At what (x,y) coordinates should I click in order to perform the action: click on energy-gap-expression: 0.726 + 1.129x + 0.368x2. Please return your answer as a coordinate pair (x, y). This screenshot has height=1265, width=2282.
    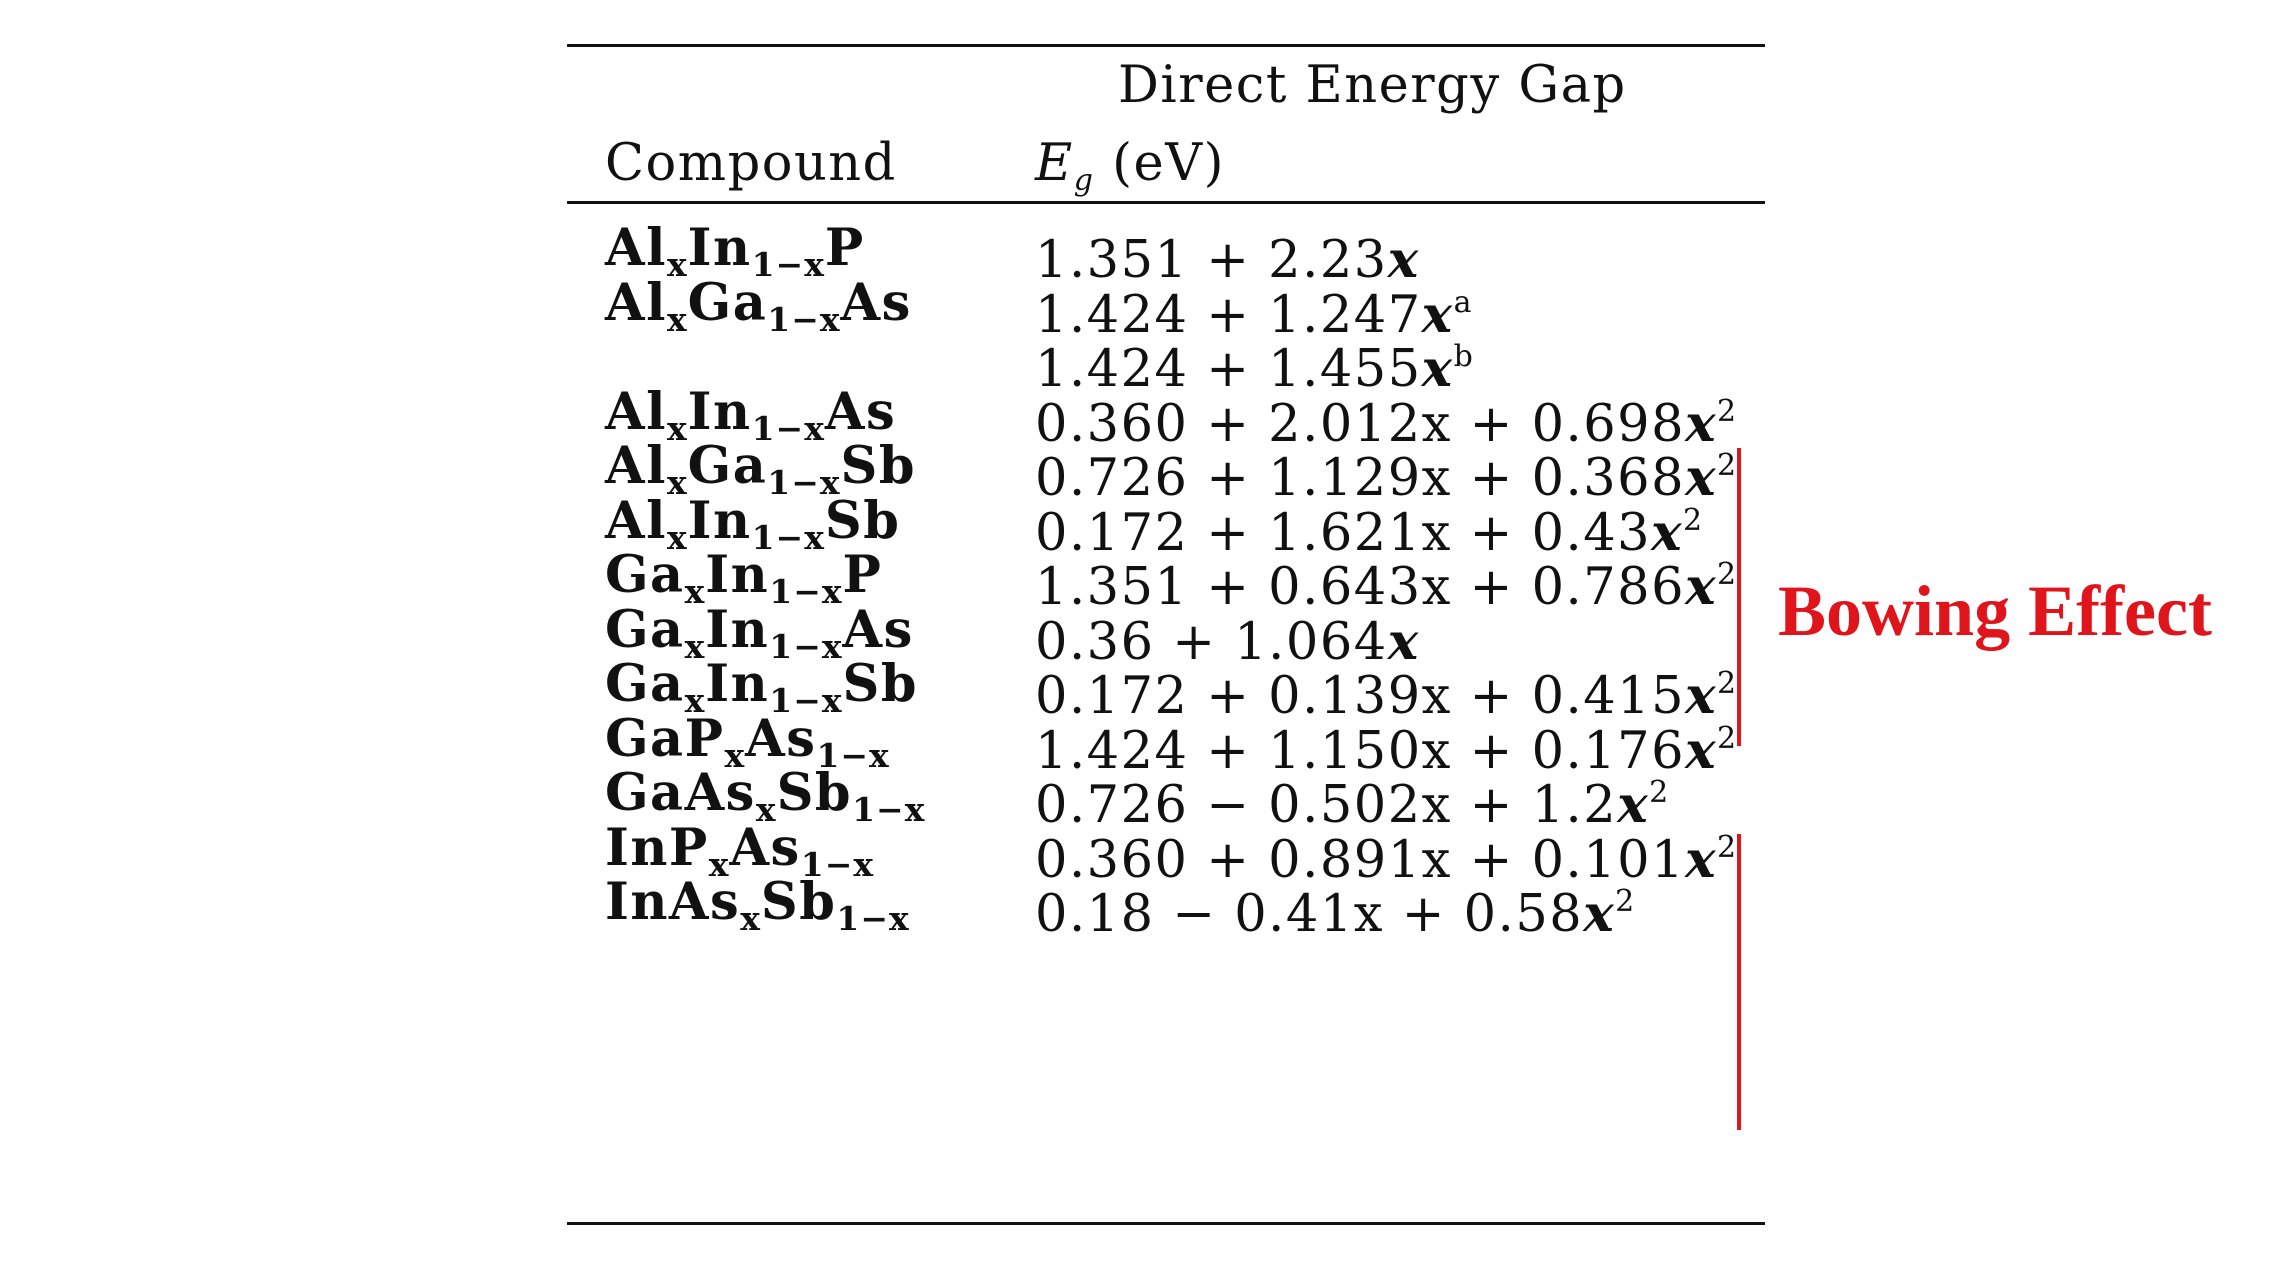
    Looking at the image, I should click on (1386, 472).